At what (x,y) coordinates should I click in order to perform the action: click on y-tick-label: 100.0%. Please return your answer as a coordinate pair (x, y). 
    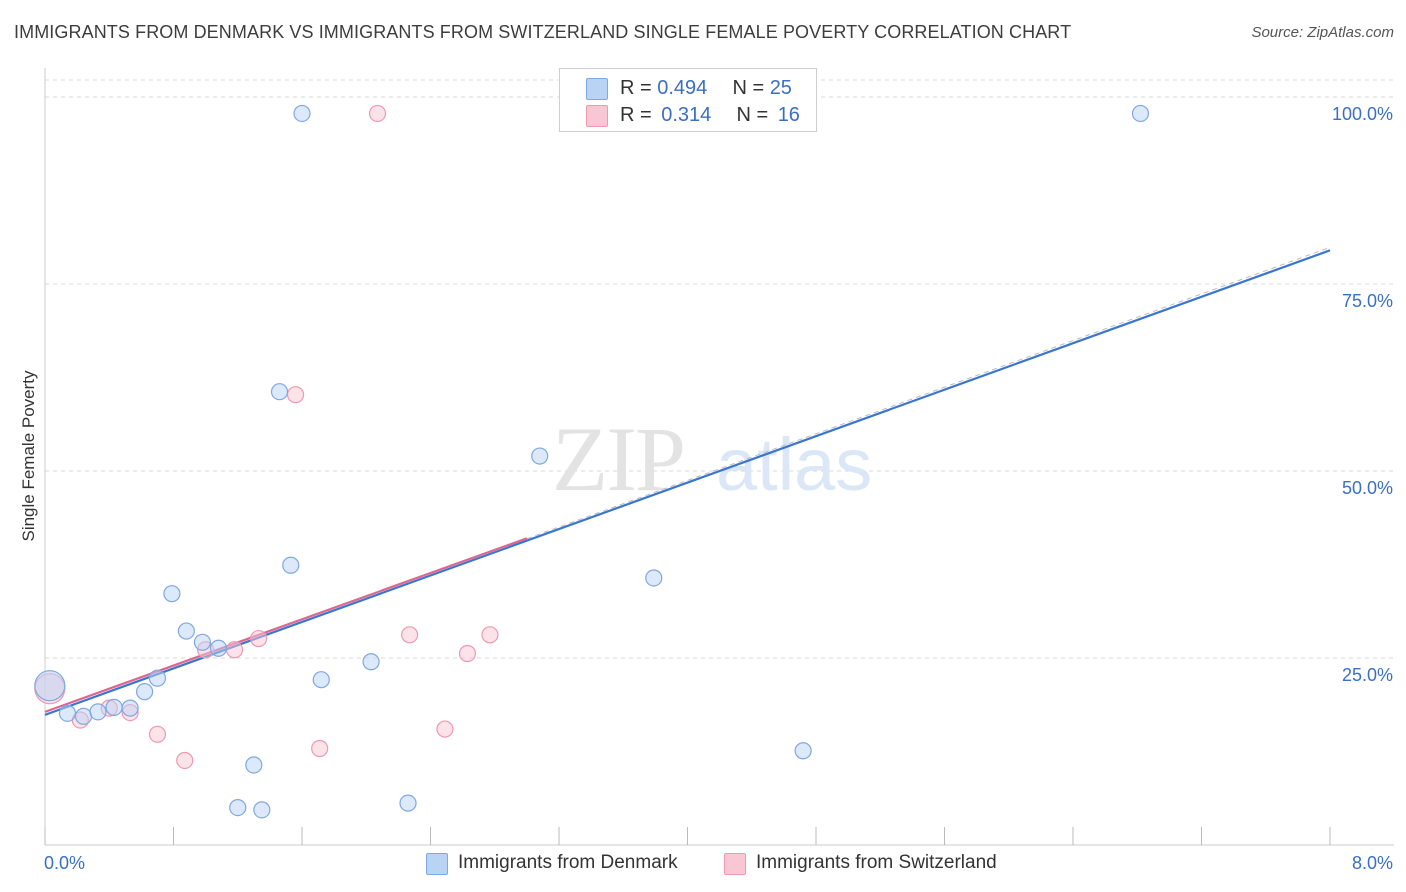
    Looking at the image, I should click on (1362, 114).